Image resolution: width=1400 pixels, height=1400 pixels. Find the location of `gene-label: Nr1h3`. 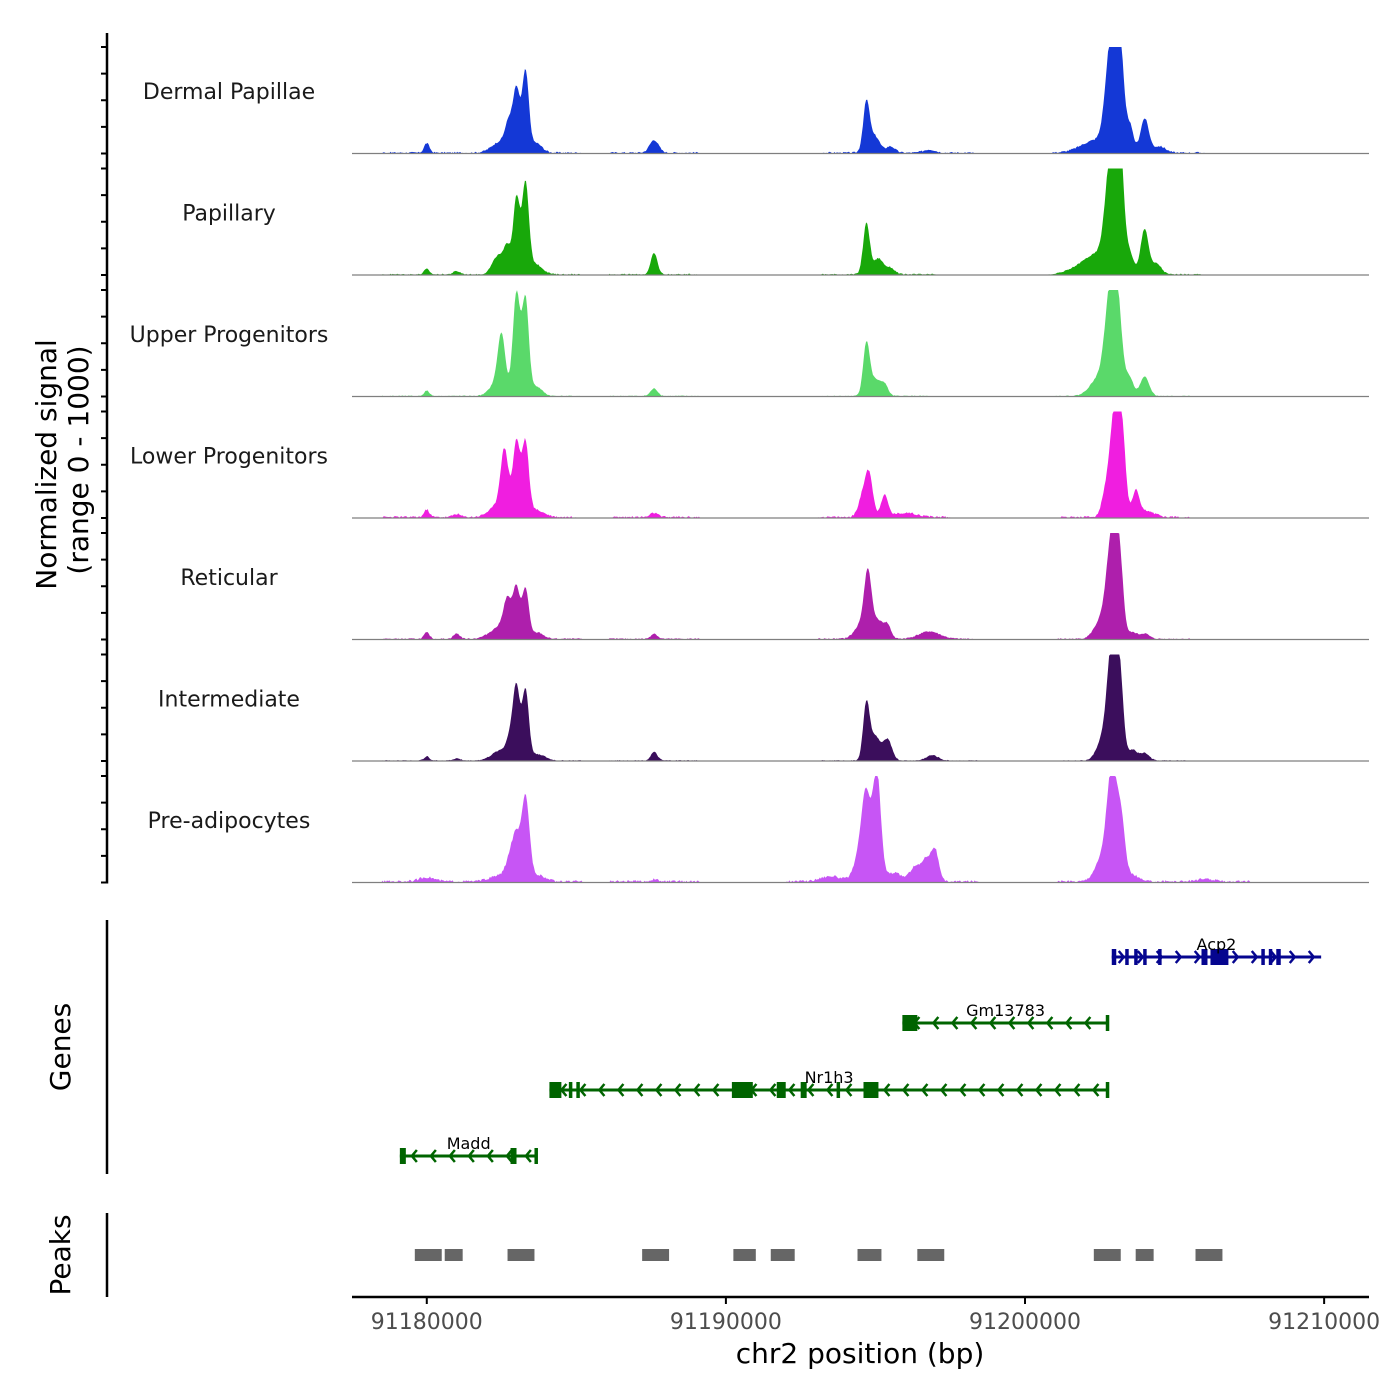

gene-label: Nr1h3 is located at coordinates (829, 1077).